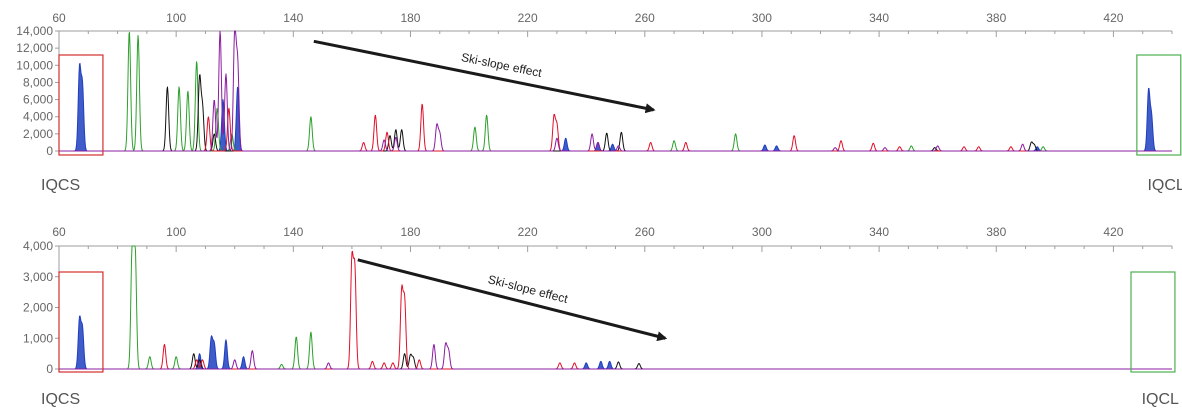  Describe the element at coordinates (38, 277) in the screenshot. I see `y-tick-label: 3,000` at that location.